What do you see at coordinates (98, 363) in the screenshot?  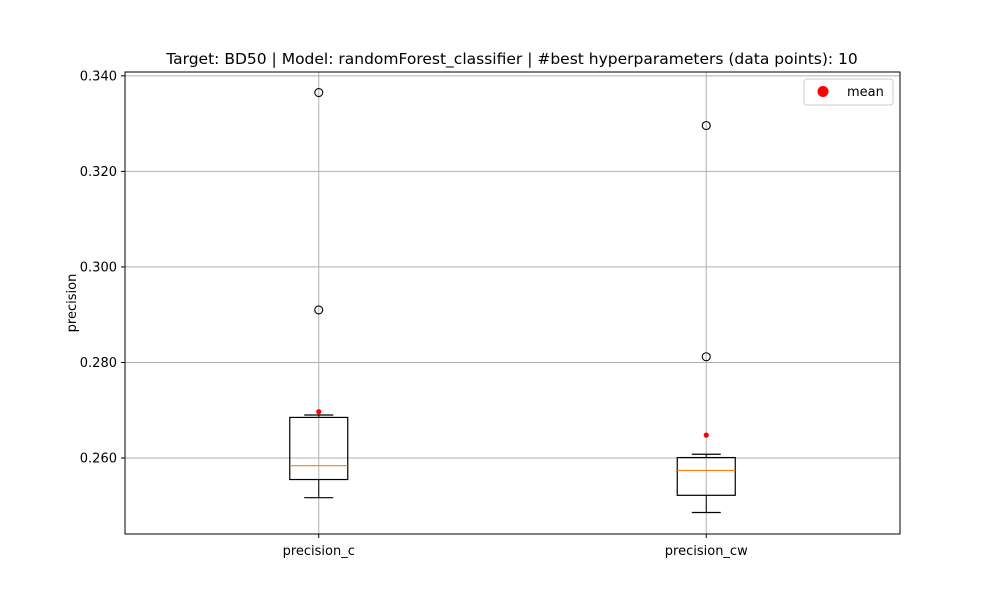 I see `y-tick-label: 0.280` at bounding box center [98, 363].